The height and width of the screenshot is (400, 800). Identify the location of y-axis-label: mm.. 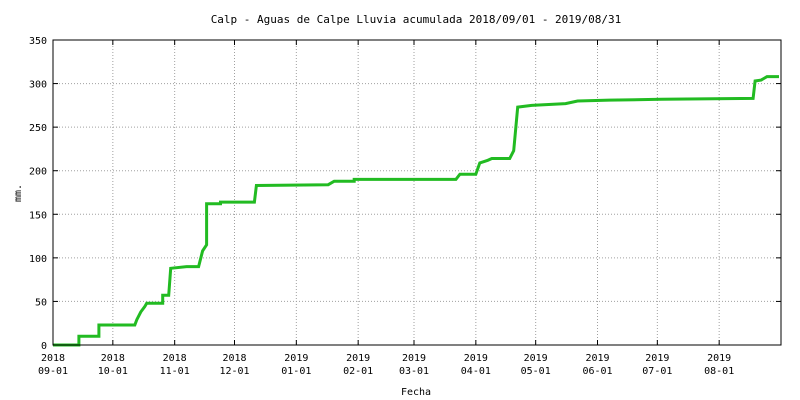
(18, 193).